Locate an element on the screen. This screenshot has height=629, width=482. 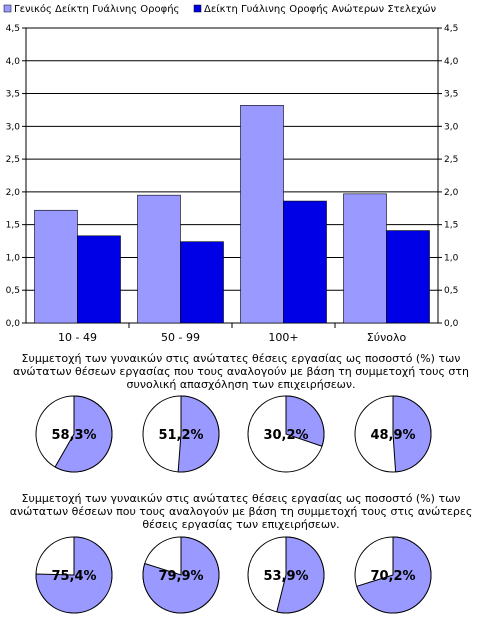
y-tick-label-left: 3,0 is located at coordinates (13, 127).